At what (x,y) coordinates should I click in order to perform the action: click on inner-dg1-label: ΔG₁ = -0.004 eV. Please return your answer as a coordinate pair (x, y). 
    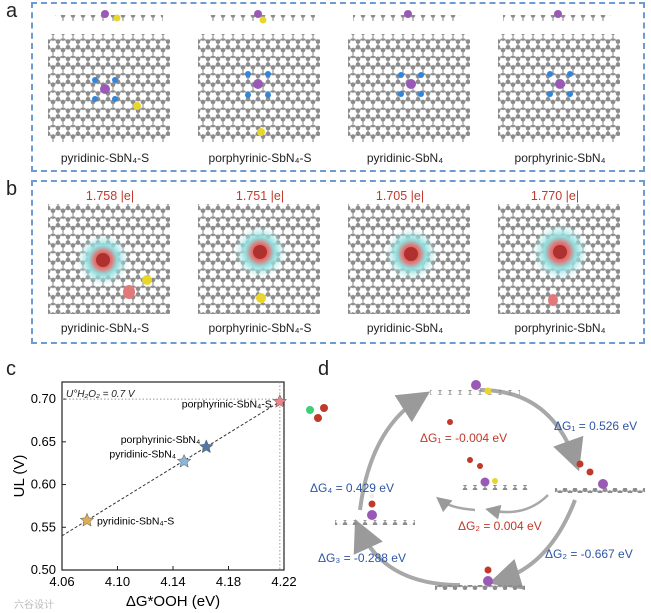
    Looking at the image, I should click on (464, 438).